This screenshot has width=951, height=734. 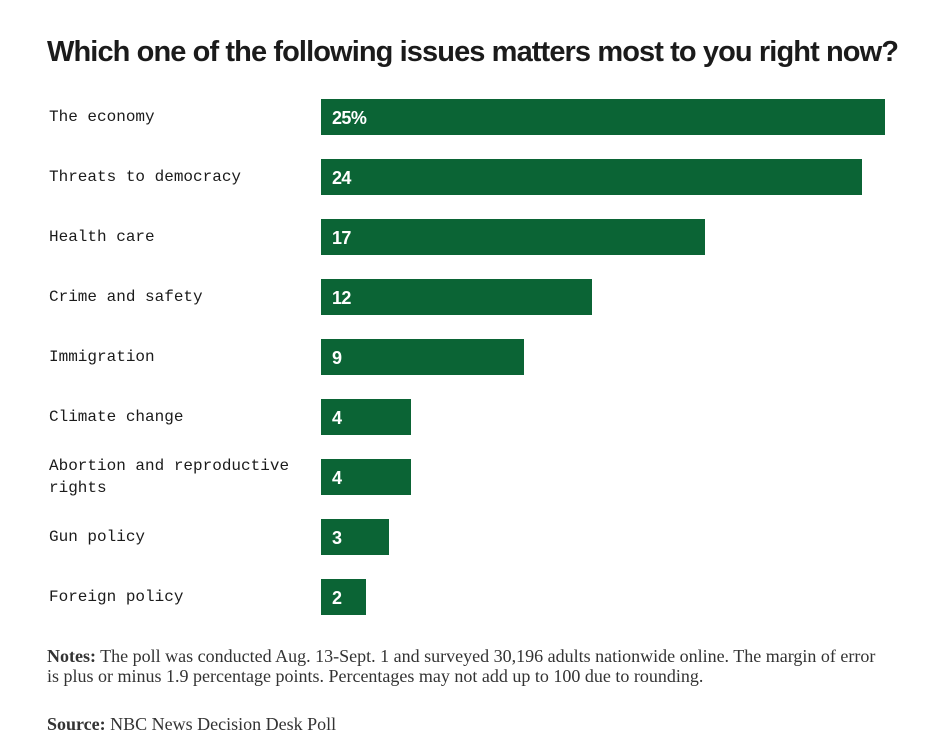 I want to click on chart-source: Source: NBC News Decision Desk Poll, so click(x=462, y=724).